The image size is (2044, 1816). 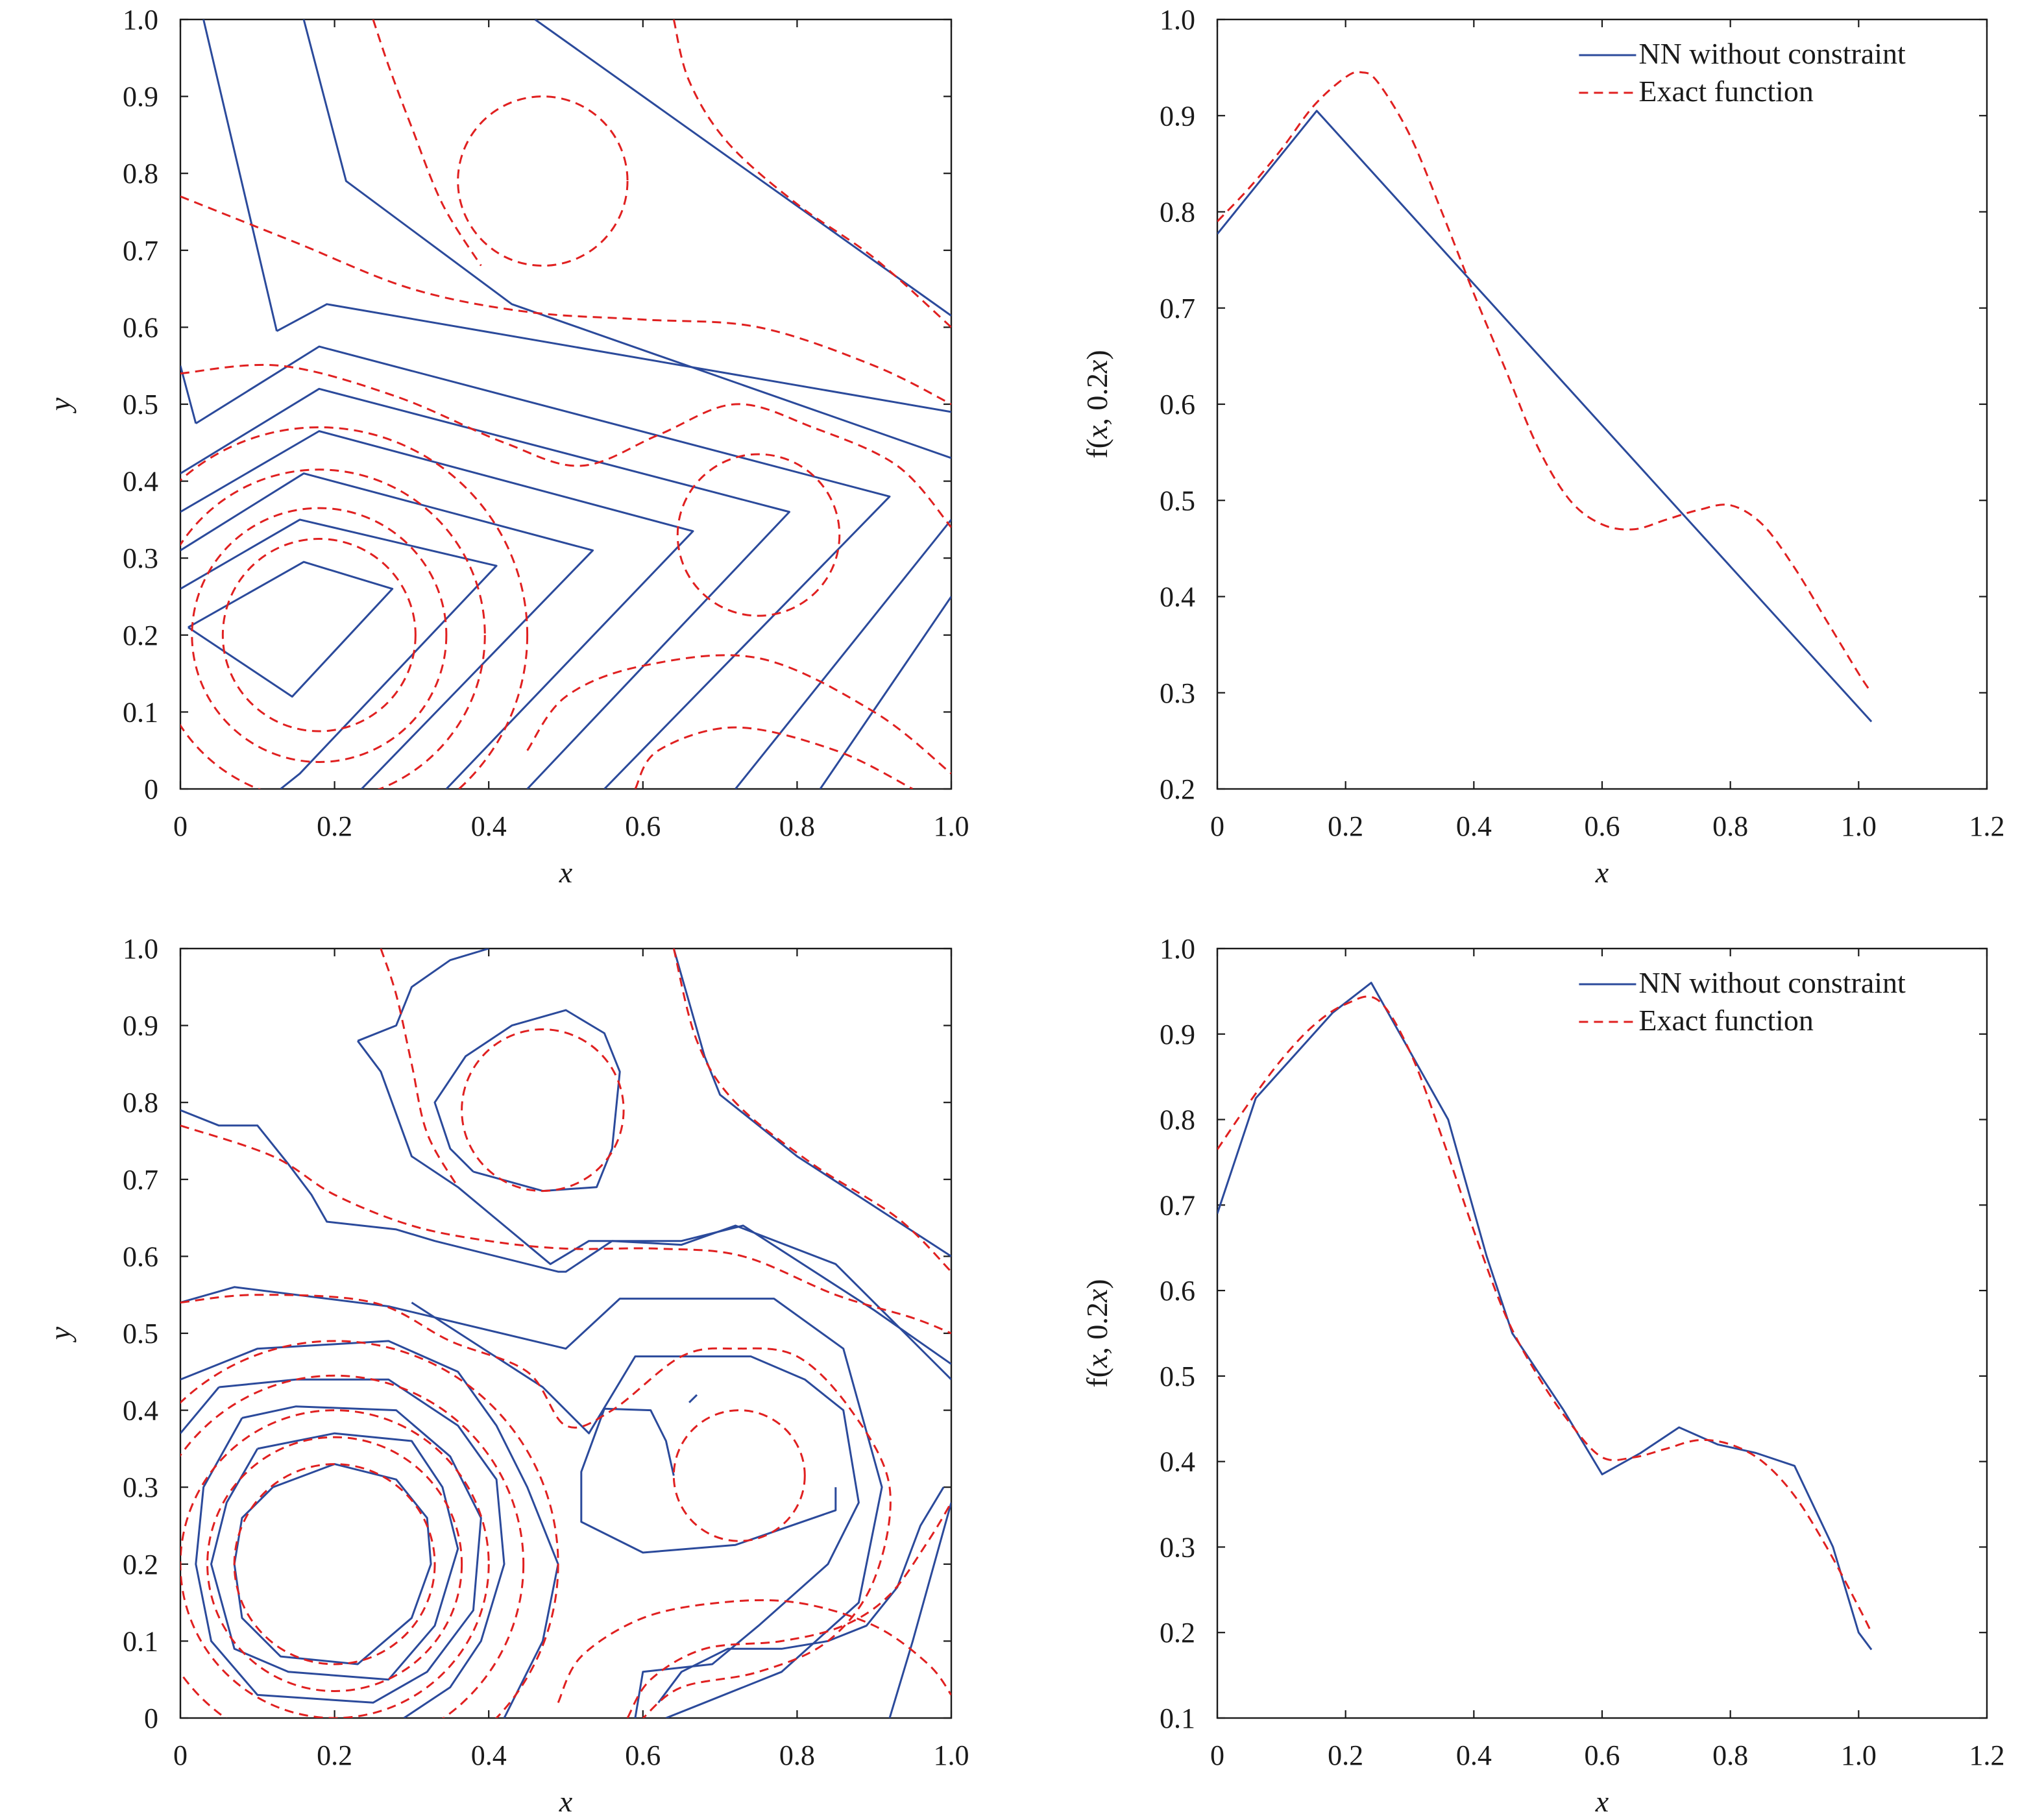 I want to click on slice-bottom-xtick-label: 0.2, so click(x=1345, y=1755).